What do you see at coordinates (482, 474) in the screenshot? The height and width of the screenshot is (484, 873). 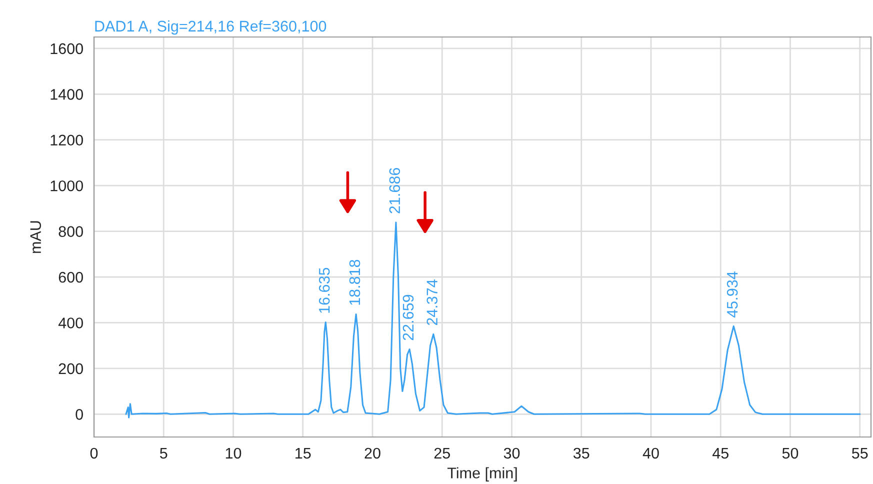 I see `x-axis-title: Time [min]` at bounding box center [482, 474].